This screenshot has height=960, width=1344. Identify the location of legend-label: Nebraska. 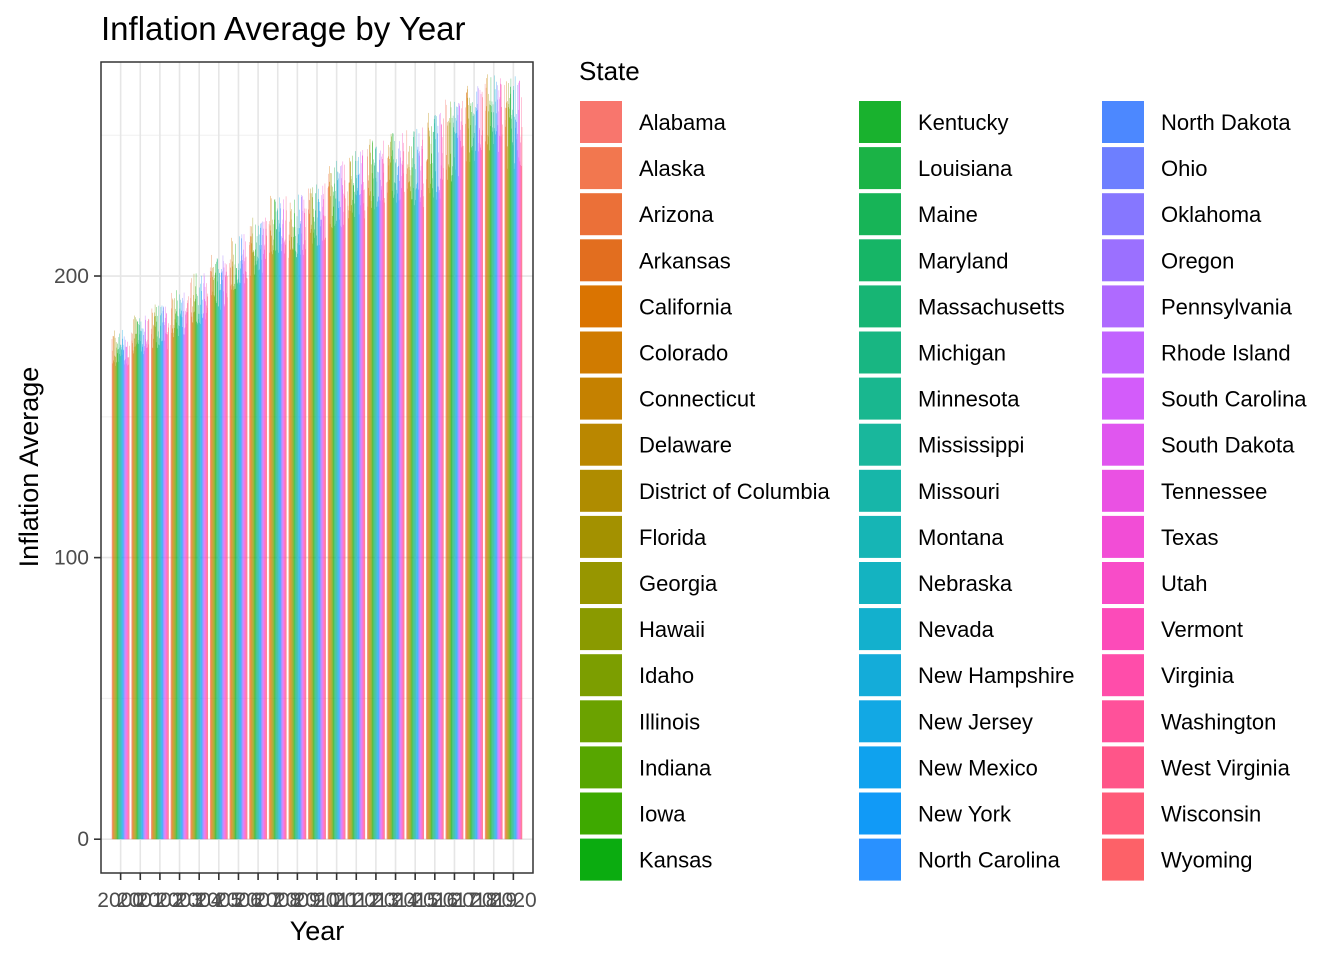
(965, 583).